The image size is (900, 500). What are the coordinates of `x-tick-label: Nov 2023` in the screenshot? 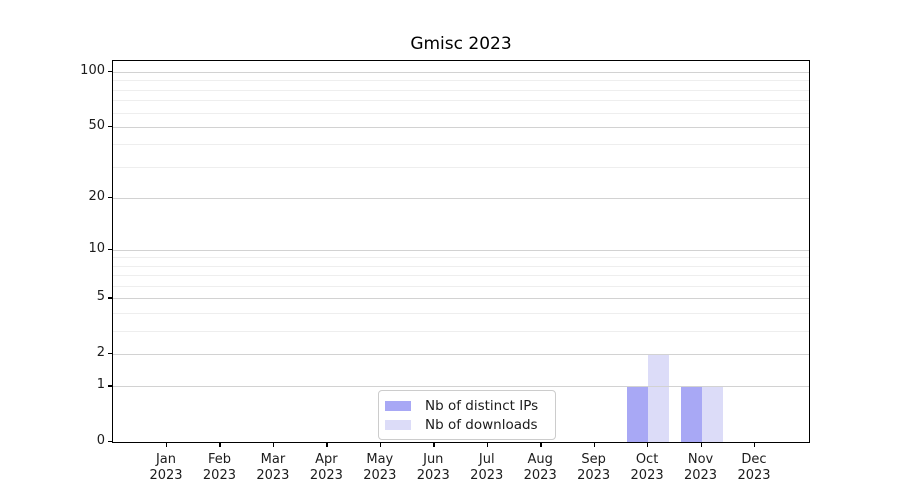 It's located at (701, 468).